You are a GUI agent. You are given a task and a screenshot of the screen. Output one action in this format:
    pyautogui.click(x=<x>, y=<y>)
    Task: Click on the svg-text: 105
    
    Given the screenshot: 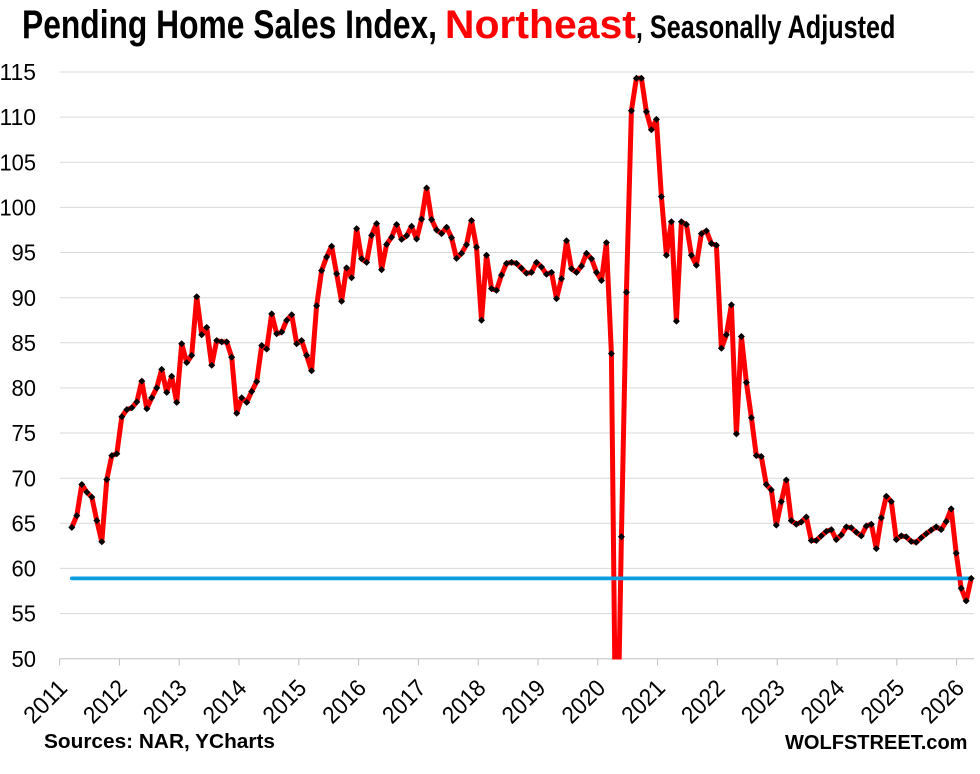 What is the action you would take?
    pyautogui.click(x=18, y=162)
    